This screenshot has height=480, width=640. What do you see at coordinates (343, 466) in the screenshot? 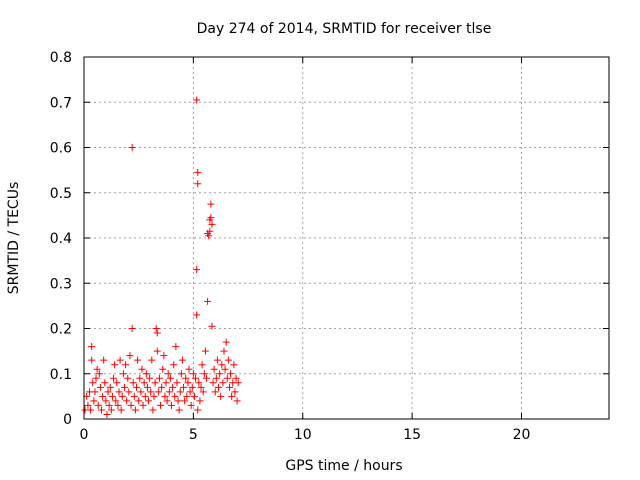
I see `x-axis-label: GPS time / hours` at bounding box center [343, 466].